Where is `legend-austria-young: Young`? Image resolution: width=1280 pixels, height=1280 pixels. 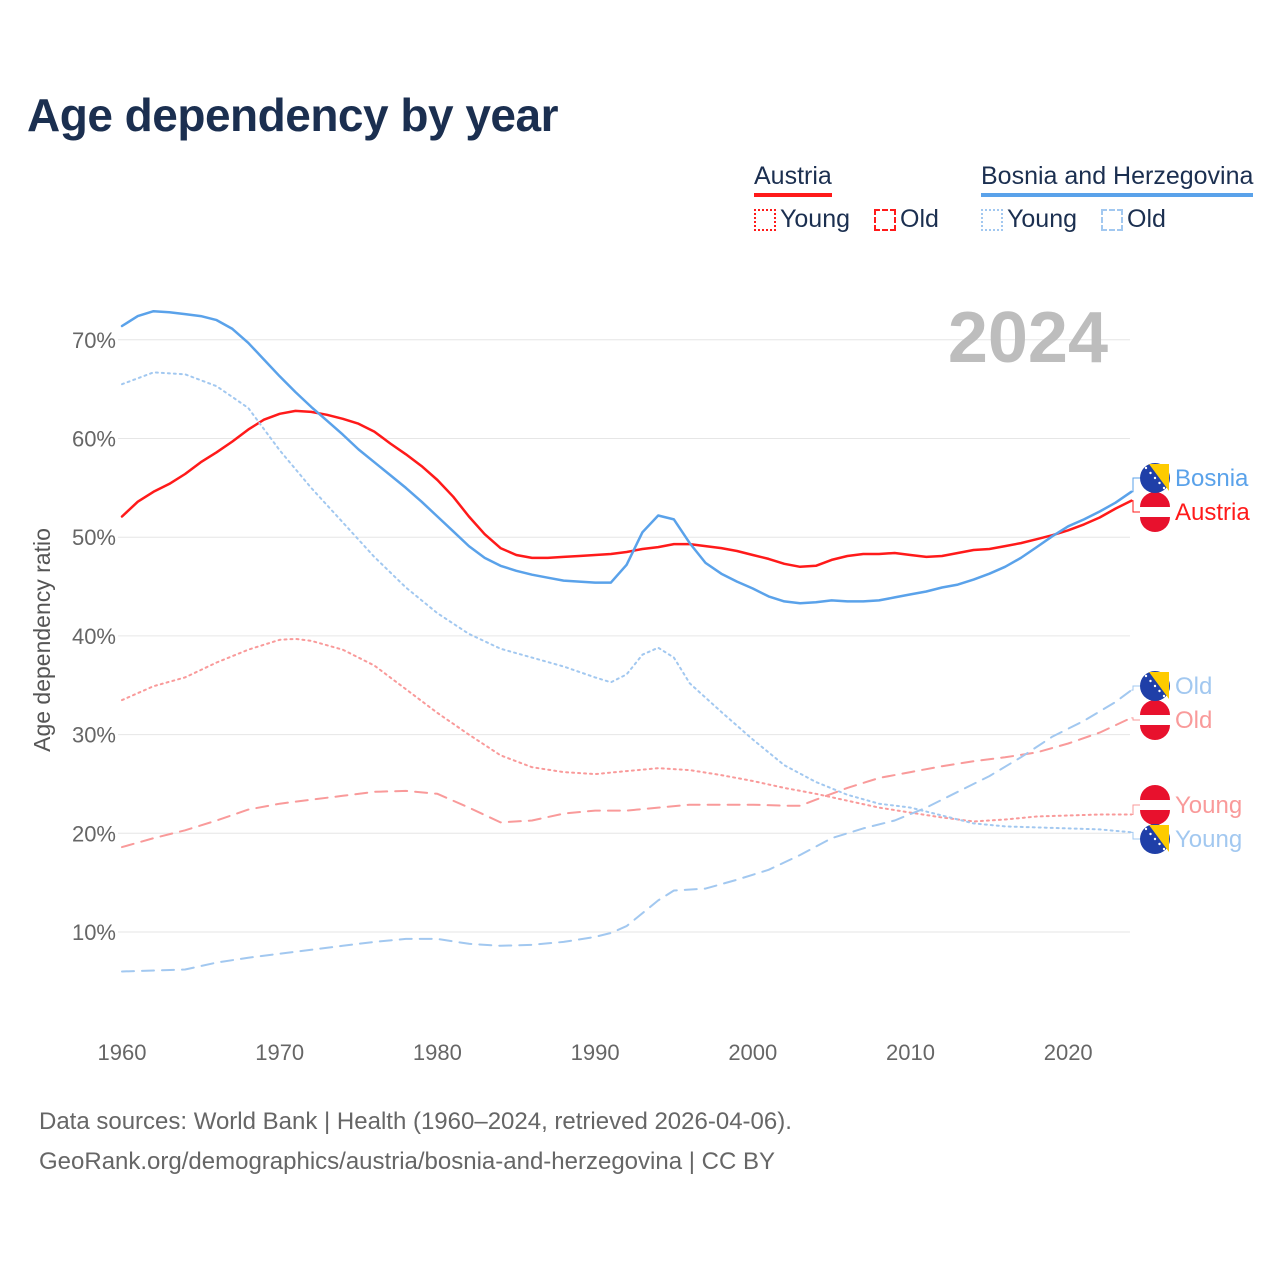 legend-austria-young: Young is located at coordinates (802, 219).